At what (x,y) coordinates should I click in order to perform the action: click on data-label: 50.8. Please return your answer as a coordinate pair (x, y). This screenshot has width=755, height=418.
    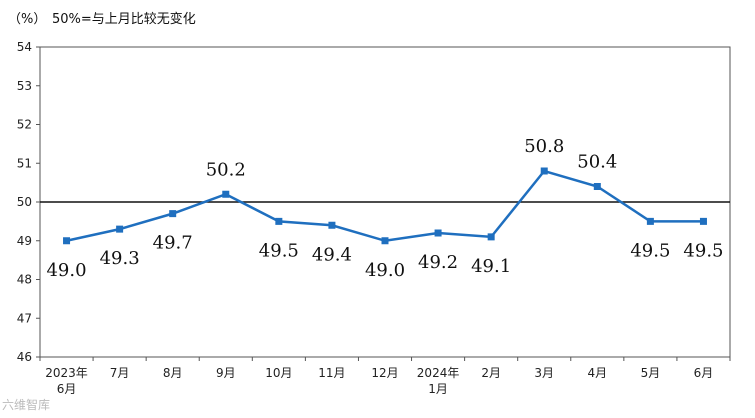
    Looking at the image, I should click on (544, 146).